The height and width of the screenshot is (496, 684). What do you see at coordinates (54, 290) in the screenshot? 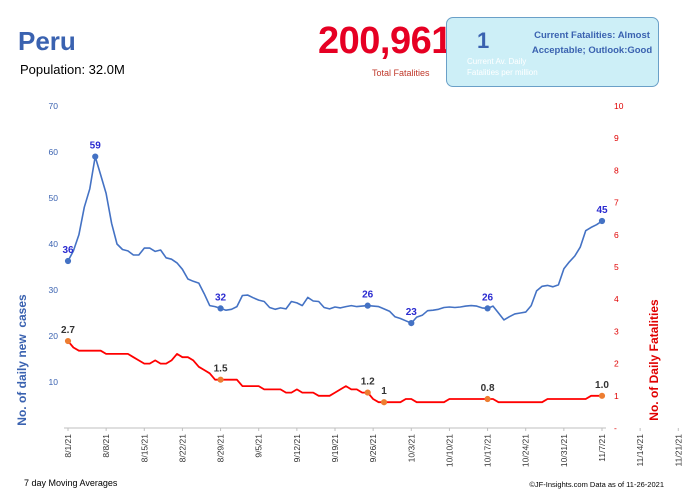
I see `left-axis-tick-label: 30` at bounding box center [54, 290].